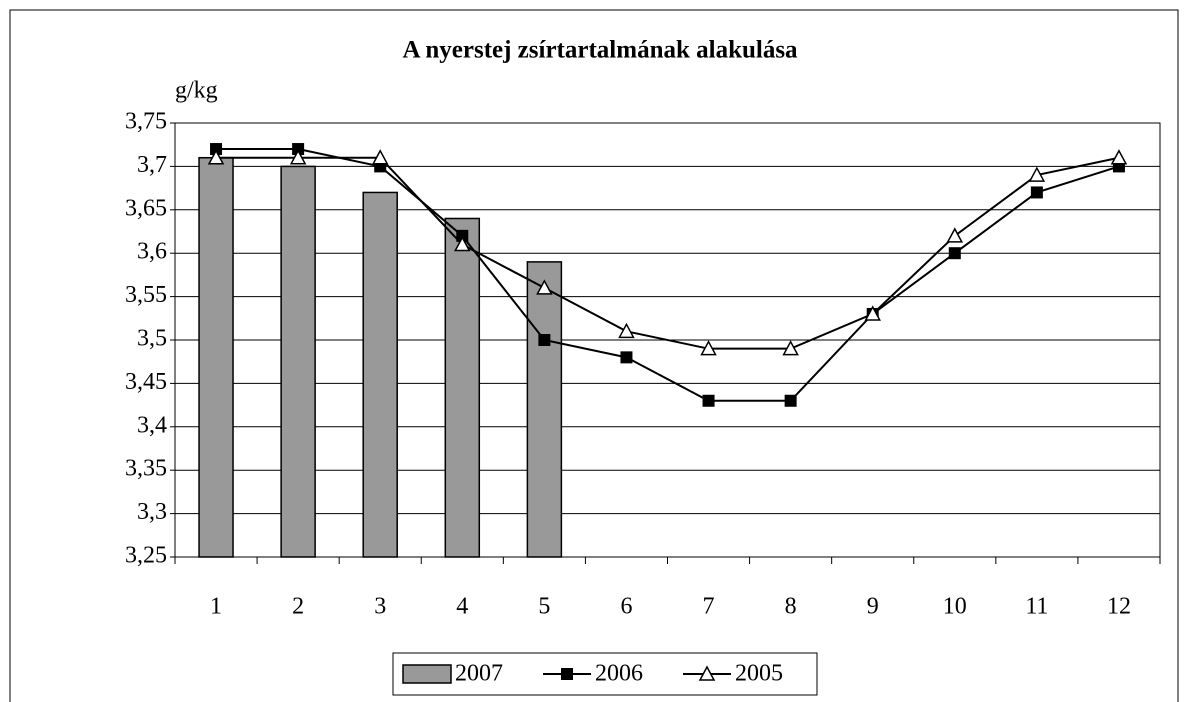 The image size is (1189, 702). What do you see at coordinates (544, 607) in the screenshot?
I see `x-tick-label: 5` at bounding box center [544, 607].